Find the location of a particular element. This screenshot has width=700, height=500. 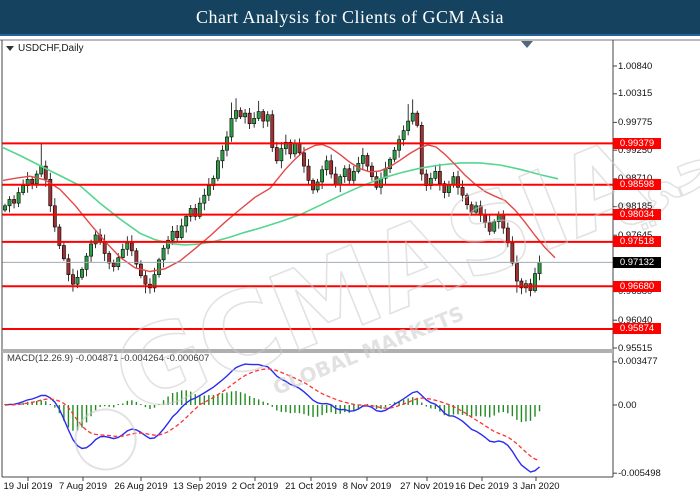

price-level-tag: 0.98034 is located at coordinates (637, 215).